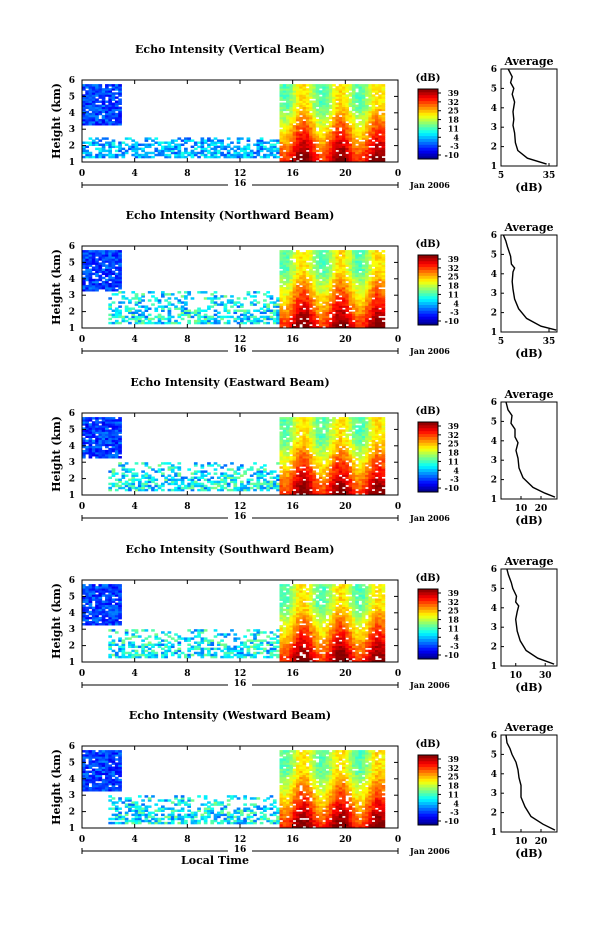 Image resolution: width=610 pixels, height=929 pixels. I want to click on heatmap-cells, so click(234, 123).